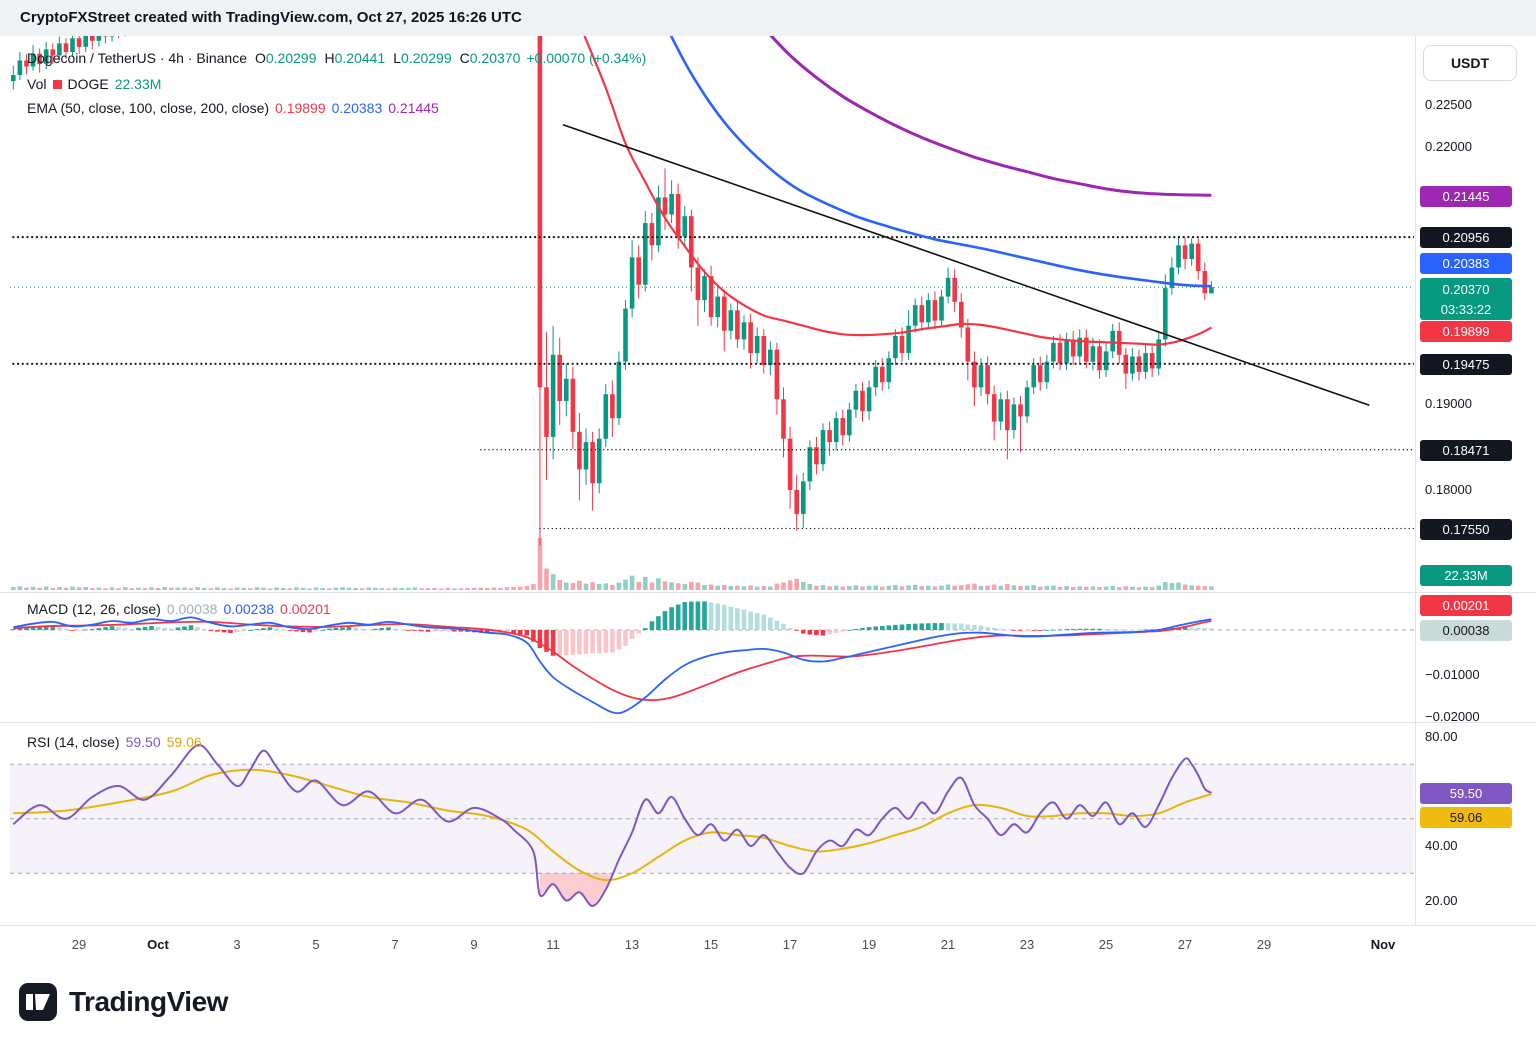 The image size is (1536, 1047). Describe the element at coordinates (1448, 403) in the screenshot. I see `axis-tick-label: 0.19000` at that location.